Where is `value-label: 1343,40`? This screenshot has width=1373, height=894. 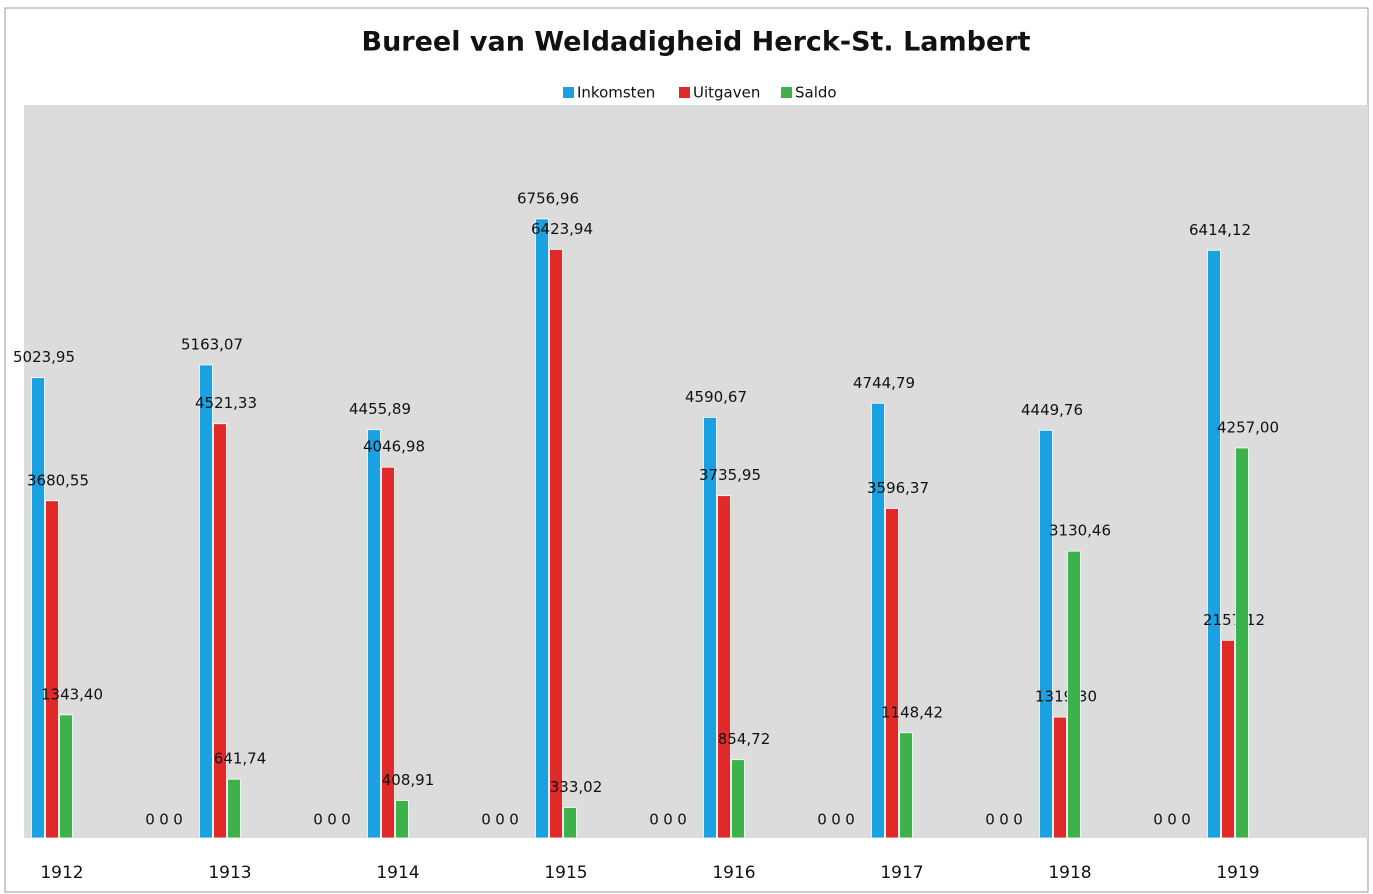
value-label: 1343,40 is located at coordinates (72, 694).